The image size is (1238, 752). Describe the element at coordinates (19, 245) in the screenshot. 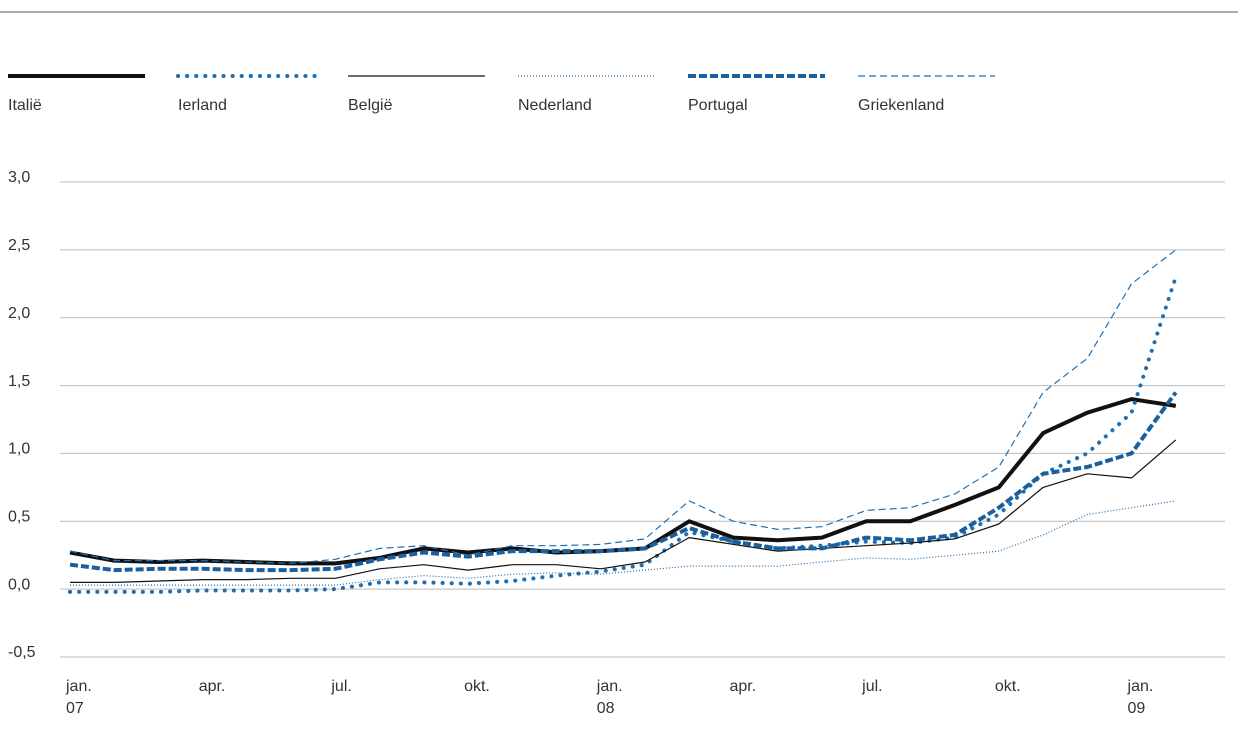

I see `y-tick-label: 2,5` at that location.